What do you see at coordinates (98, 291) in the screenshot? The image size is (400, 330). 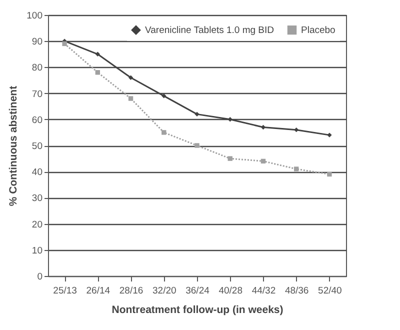 I see `x-tick-label: 26/14` at bounding box center [98, 291].